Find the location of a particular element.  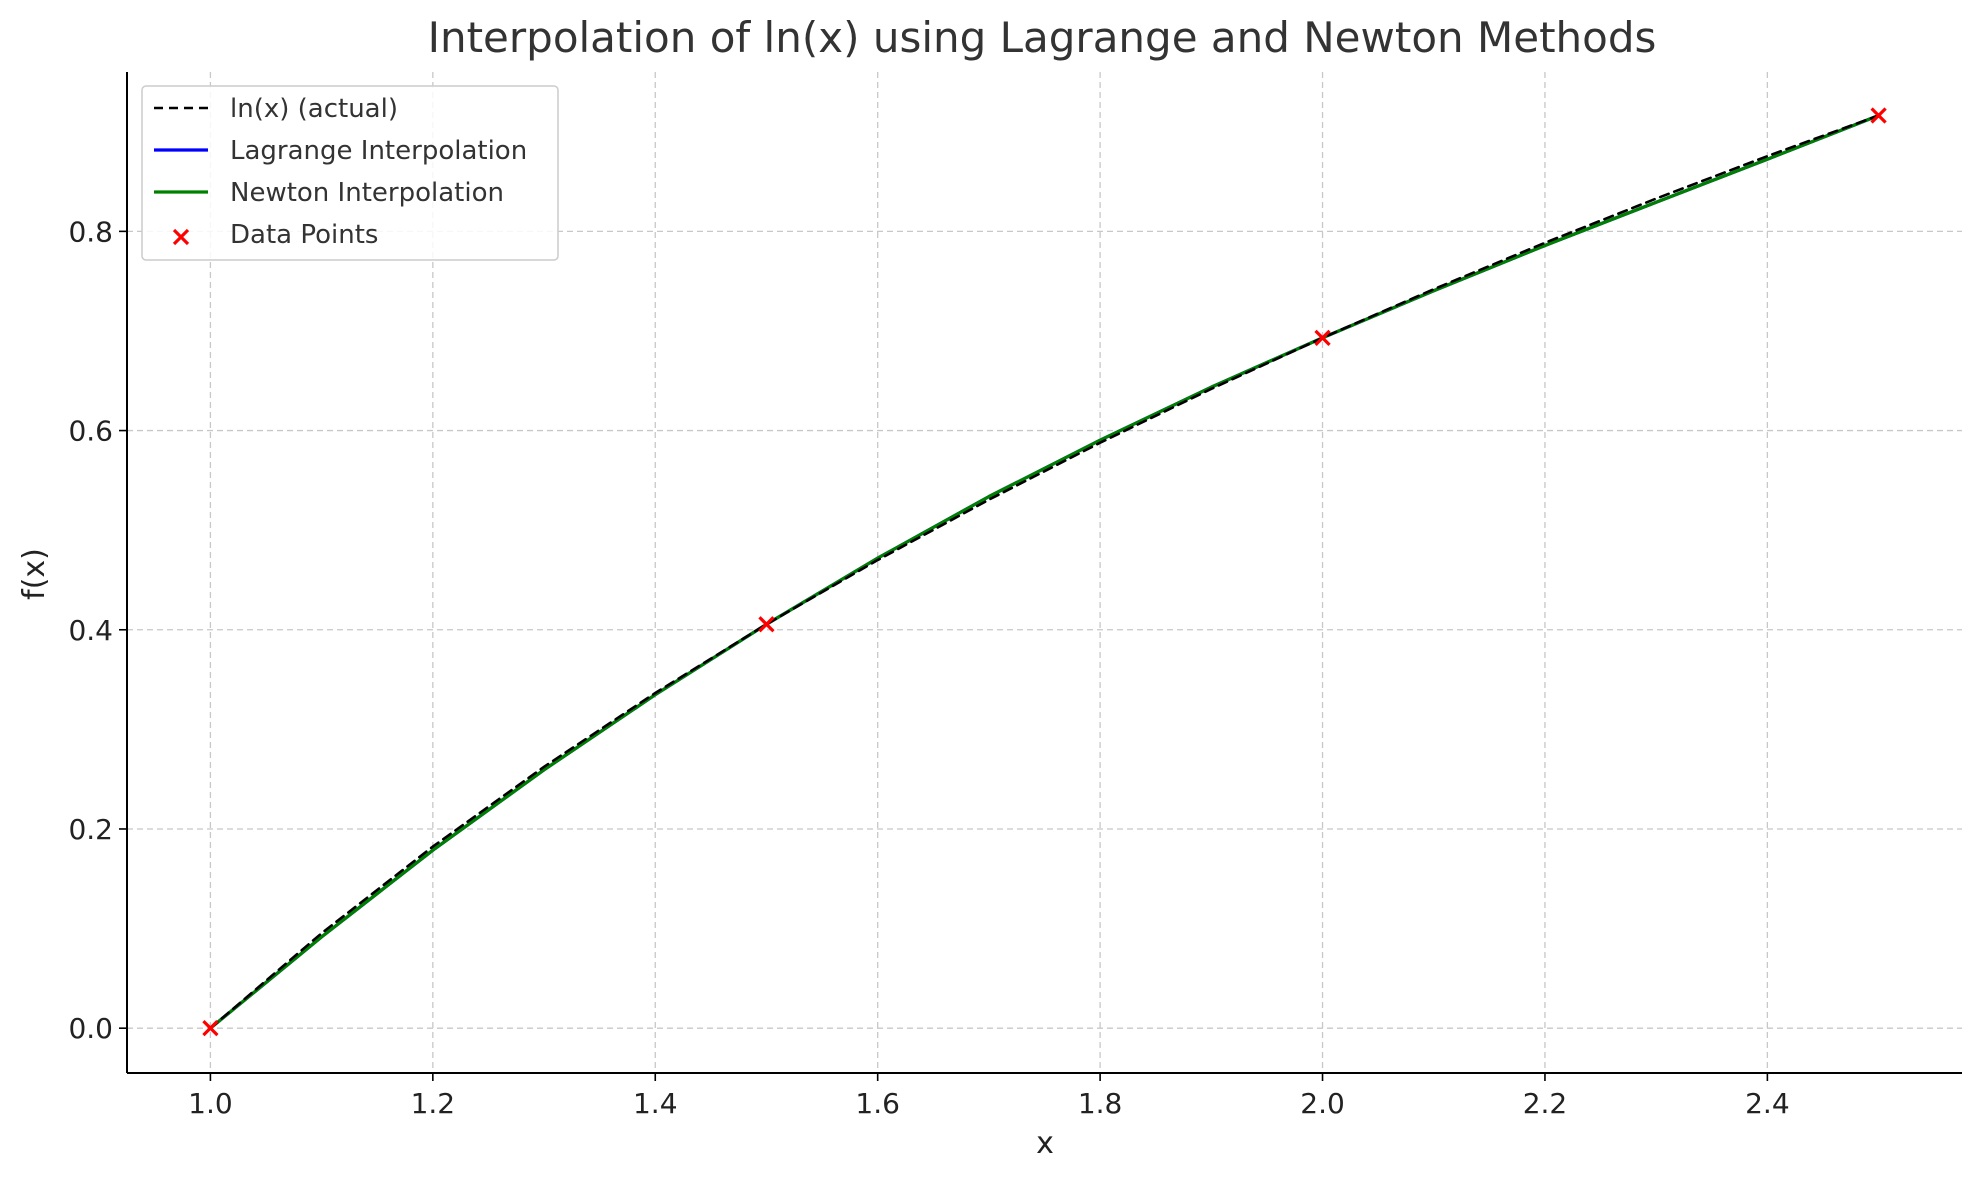

legend-label-data-points: Data Points is located at coordinates (304, 235).